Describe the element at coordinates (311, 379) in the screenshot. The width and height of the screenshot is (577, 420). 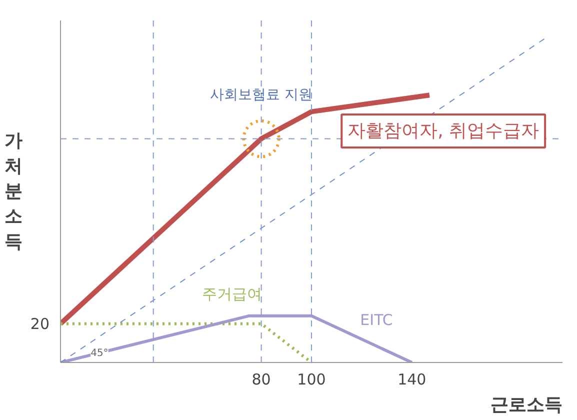
I see `x-tick-label: 100` at that location.